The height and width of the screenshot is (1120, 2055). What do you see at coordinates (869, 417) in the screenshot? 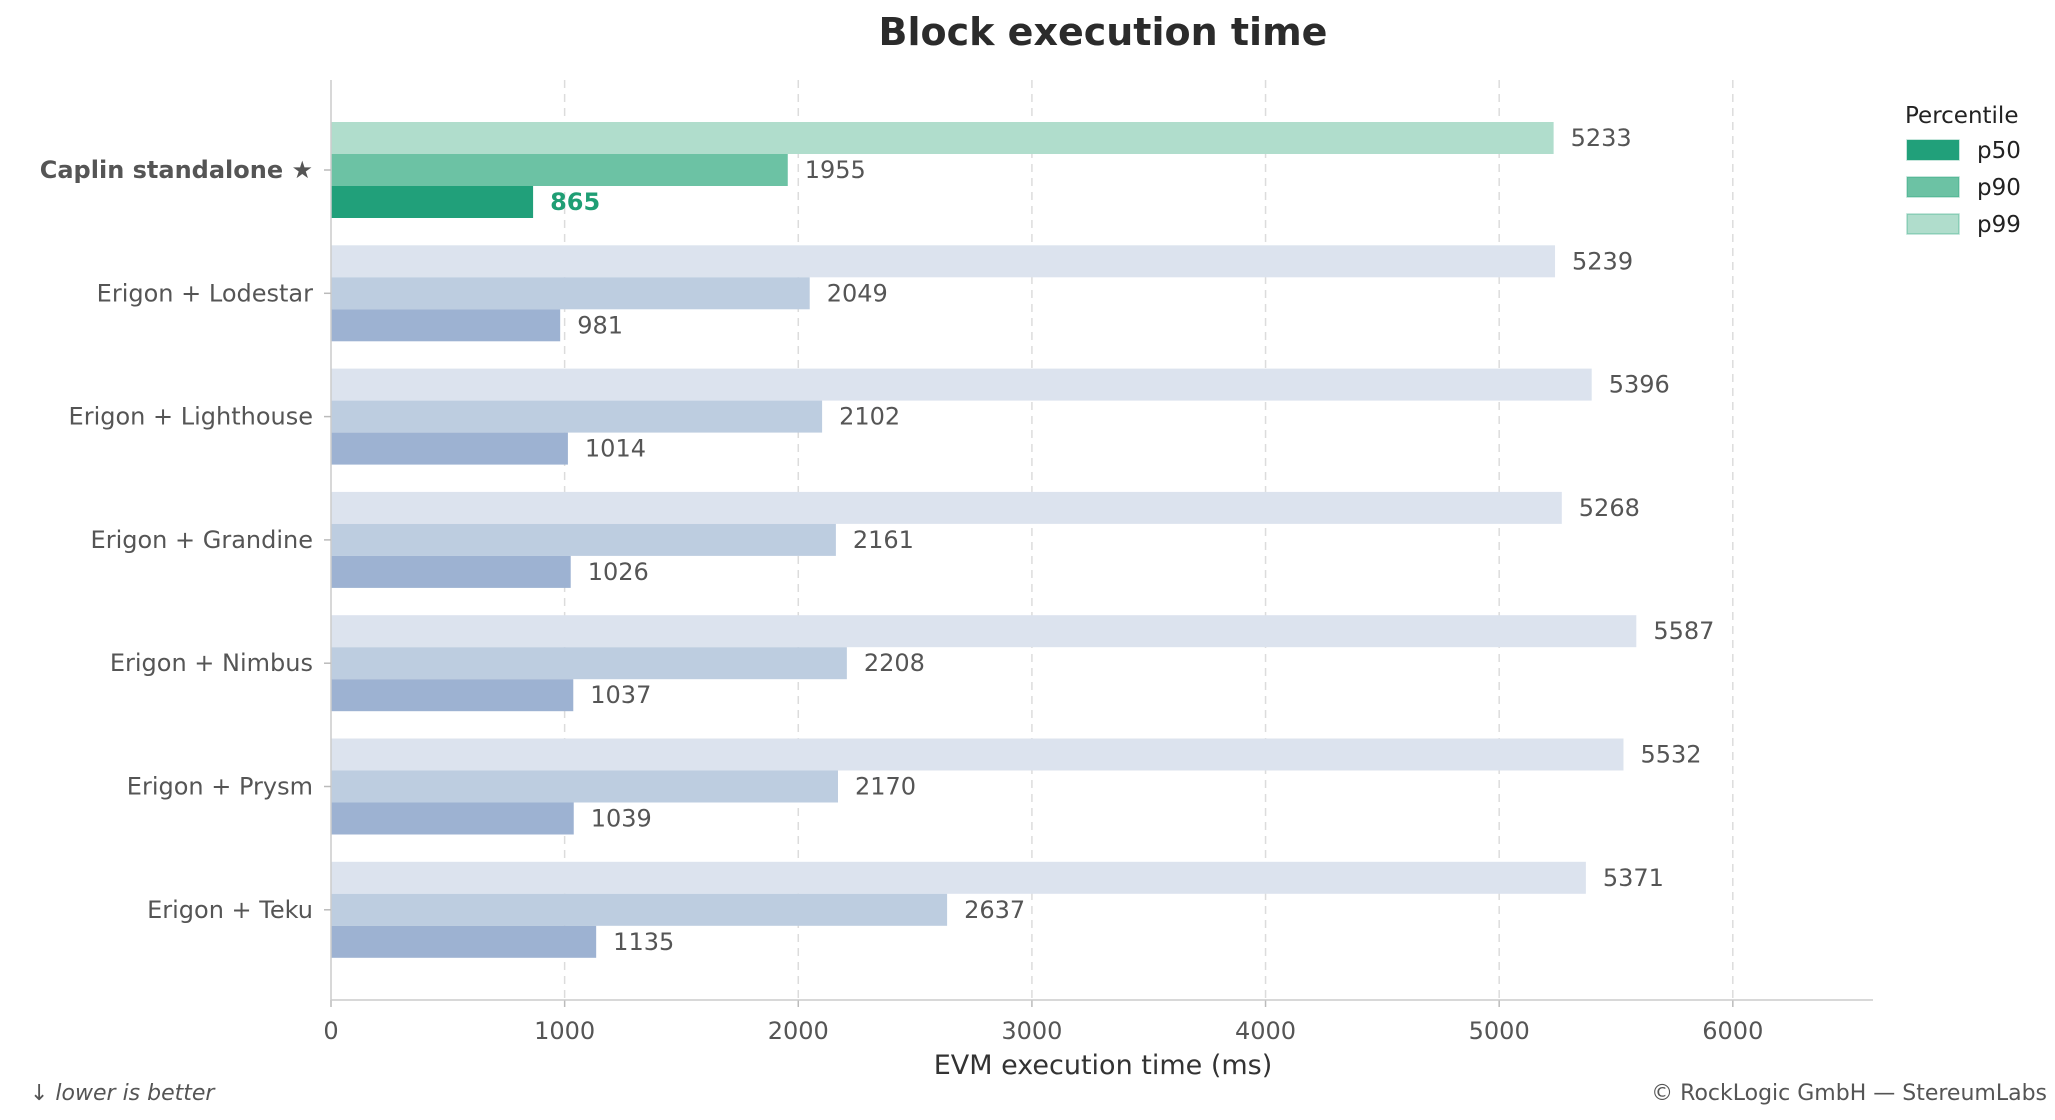
I see `value-label: 2102` at bounding box center [869, 417].